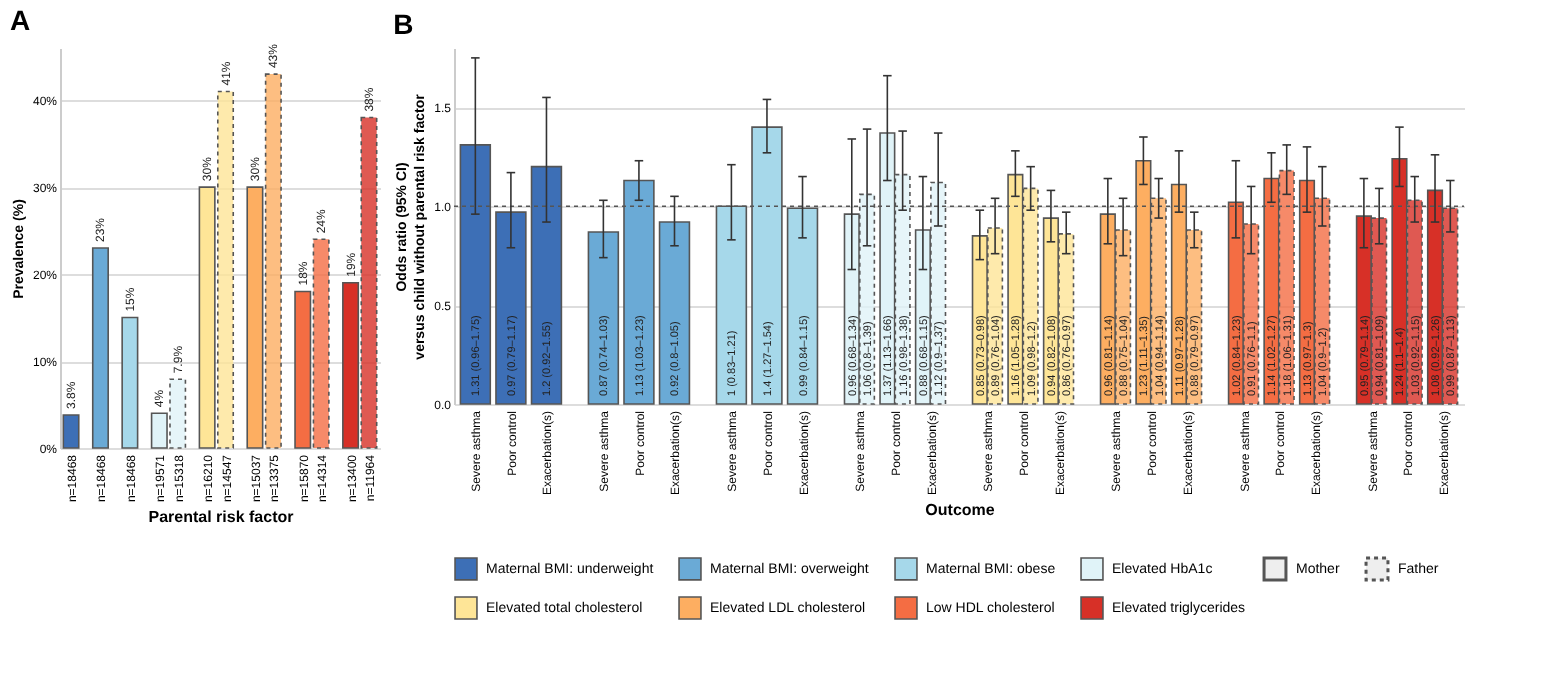 The height and width of the screenshot is (678, 1556). What do you see at coordinates (403, 24) in the screenshot?
I see `chart-title: B` at bounding box center [403, 24].